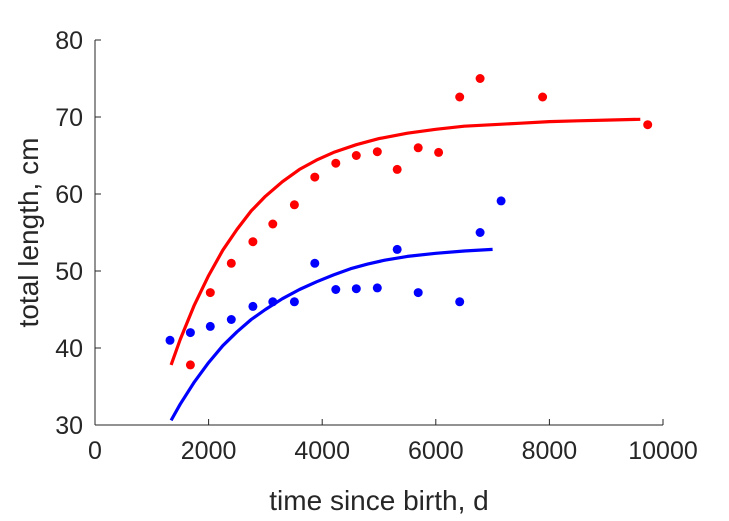 This screenshot has width=729, height=521. What do you see at coordinates (69, 118) in the screenshot?
I see `y-tick-label: 70` at bounding box center [69, 118].